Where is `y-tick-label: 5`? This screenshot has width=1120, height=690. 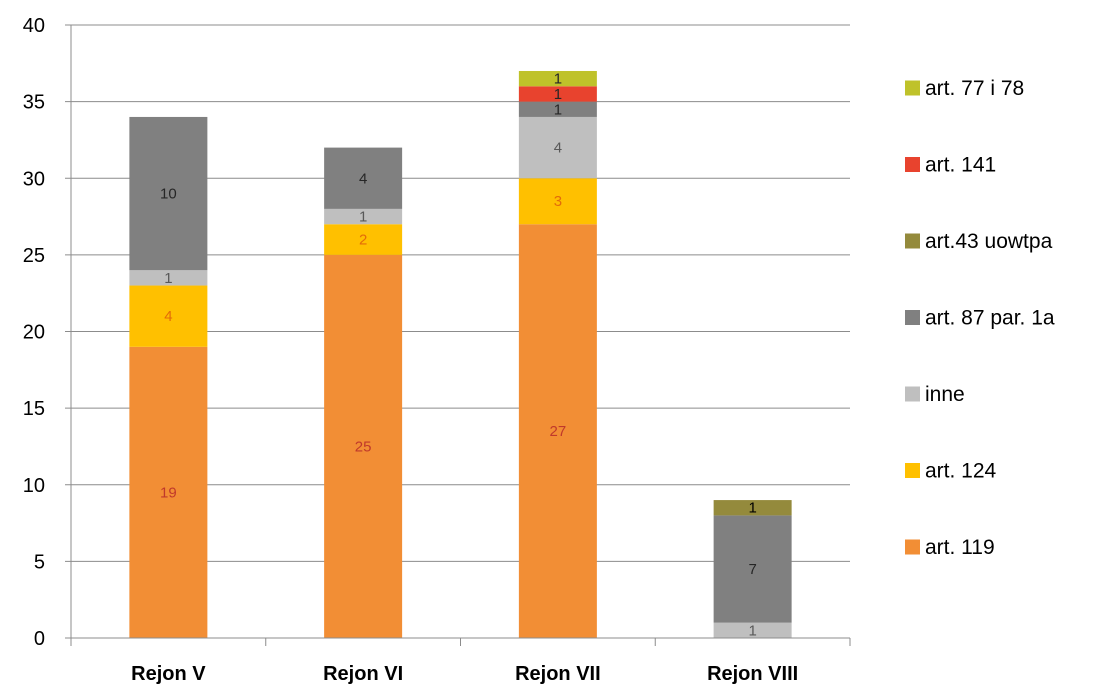 y-tick-label: 5 is located at coordinates (39, 562).